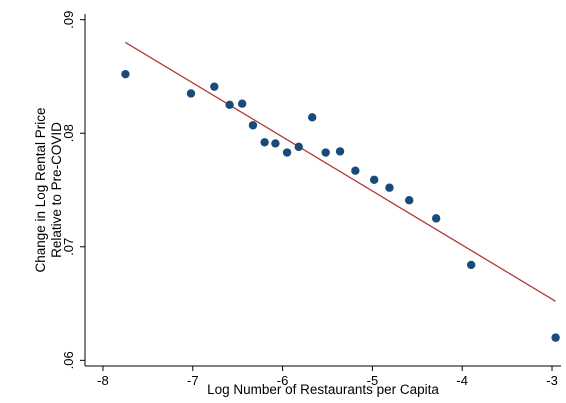 Image resolution: width=566 pixels, height=403 pixels. What do you see at coordinates (323, 389) in the screenshot?
I see `x-axis-title: Log Number of Restaurants per Capita` at bounding box center [323, 389].